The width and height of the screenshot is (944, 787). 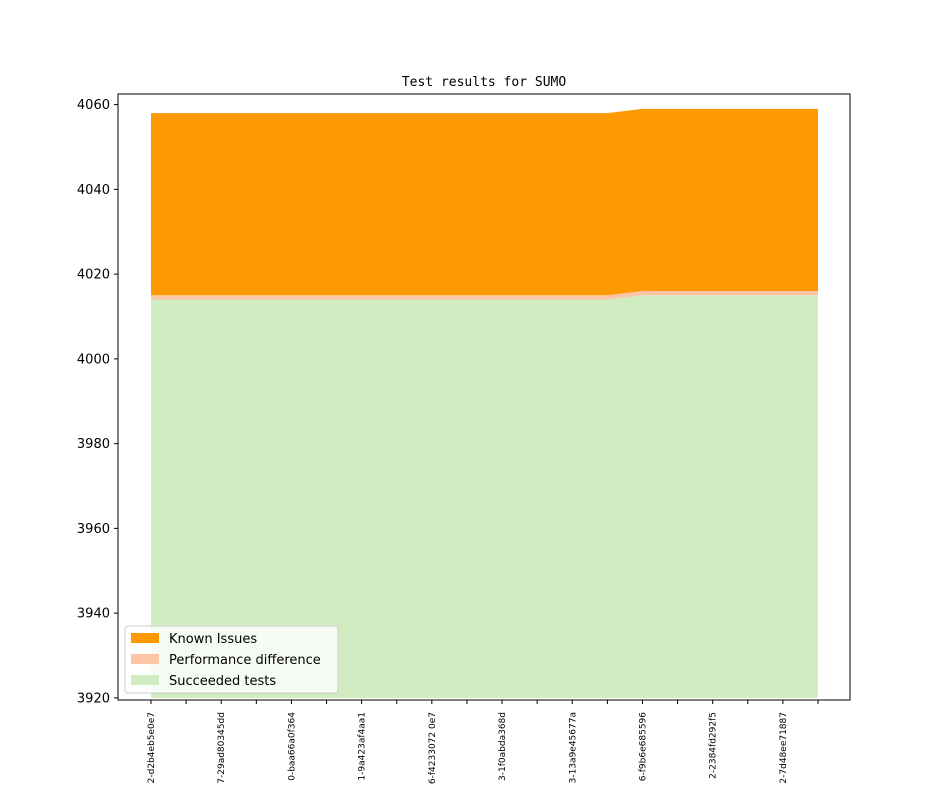 What do you see at coordinates (93, 614) in the screenshot?
I see `y-tick-label: 3940` at bounding box center [93, 614].